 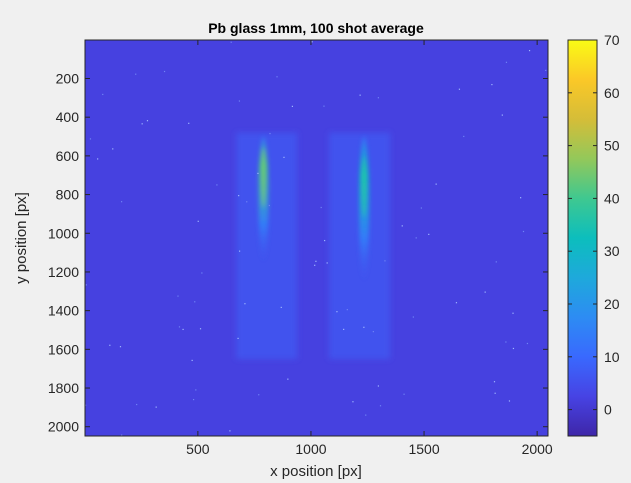 I want to click on colorbar-tick-label: 10, so click(x=612, y=357).